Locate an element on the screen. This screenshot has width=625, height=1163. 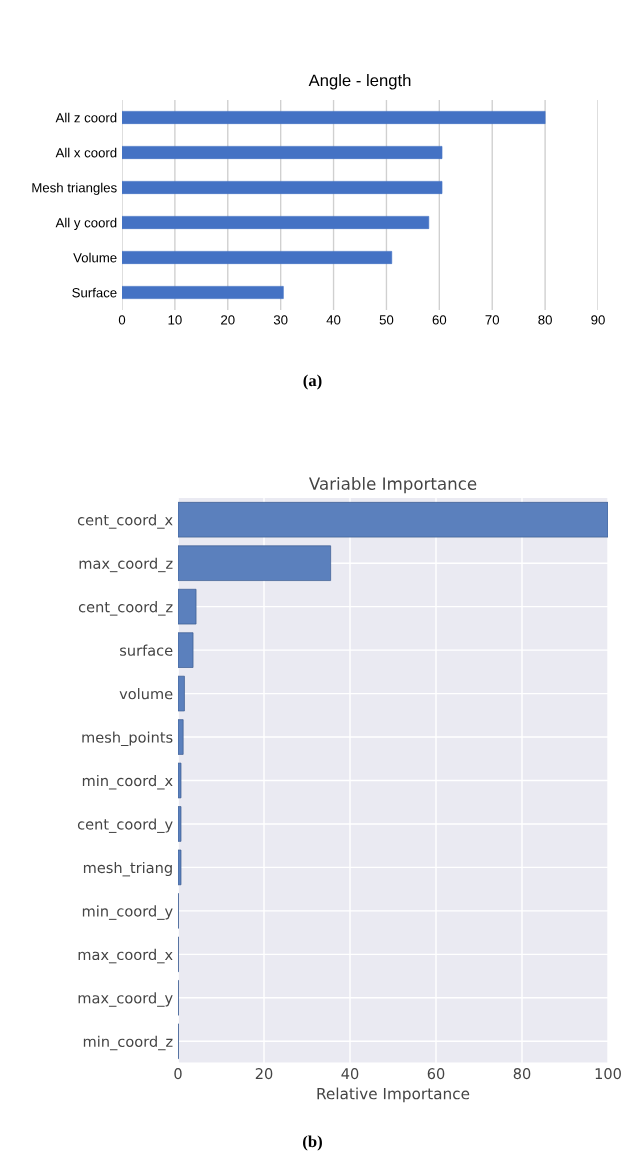
y-tick-label: volume is located at coordinates (146, 694).